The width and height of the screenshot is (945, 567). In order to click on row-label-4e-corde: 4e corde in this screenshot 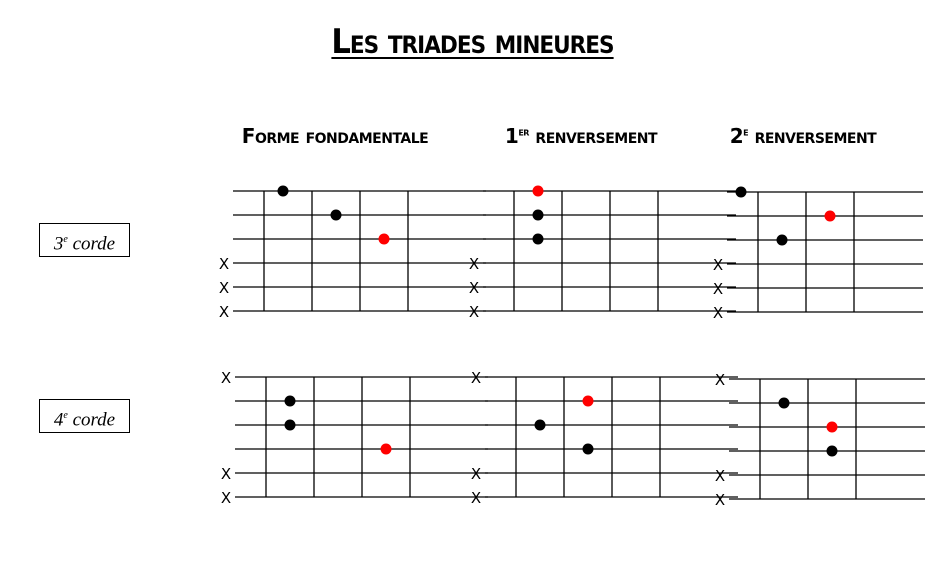, I will do `click(84, 416)`.